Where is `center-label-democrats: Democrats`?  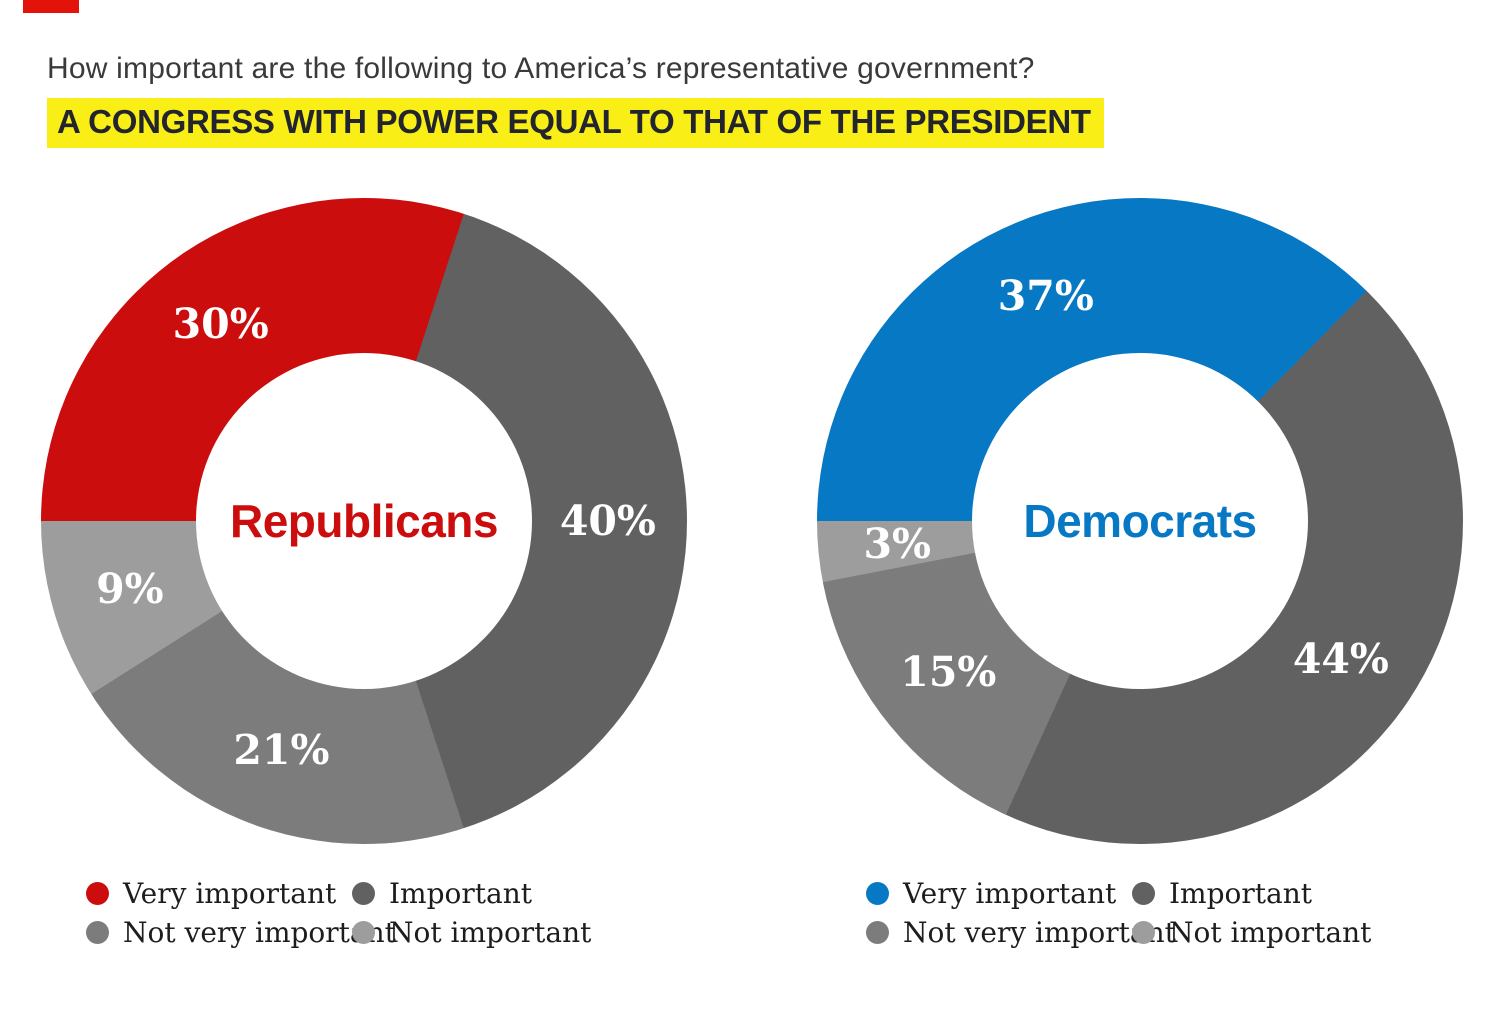
center-label-democrats: Democrats is located at coordinates (1140, 521).